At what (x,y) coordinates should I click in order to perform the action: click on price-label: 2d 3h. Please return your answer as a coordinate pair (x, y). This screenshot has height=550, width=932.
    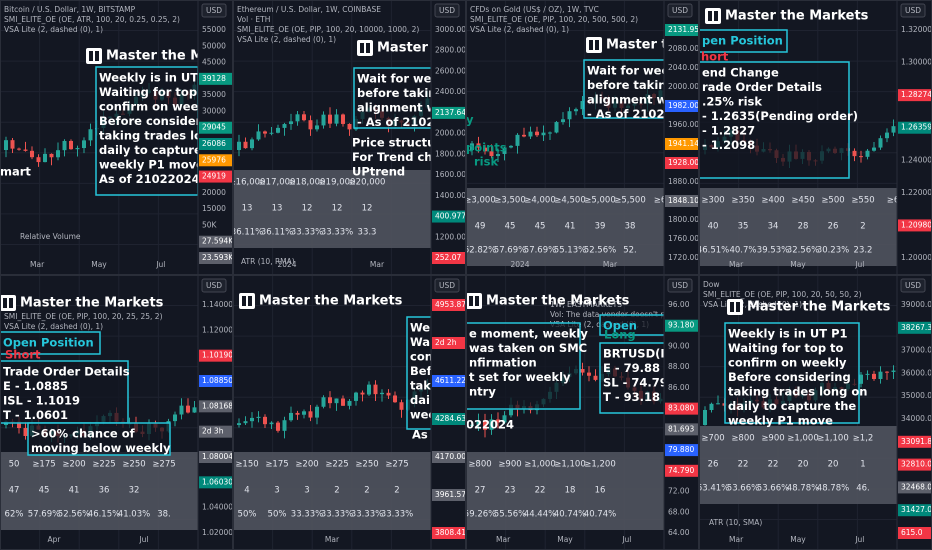
    Looking at the image, I should click on (213, 431).